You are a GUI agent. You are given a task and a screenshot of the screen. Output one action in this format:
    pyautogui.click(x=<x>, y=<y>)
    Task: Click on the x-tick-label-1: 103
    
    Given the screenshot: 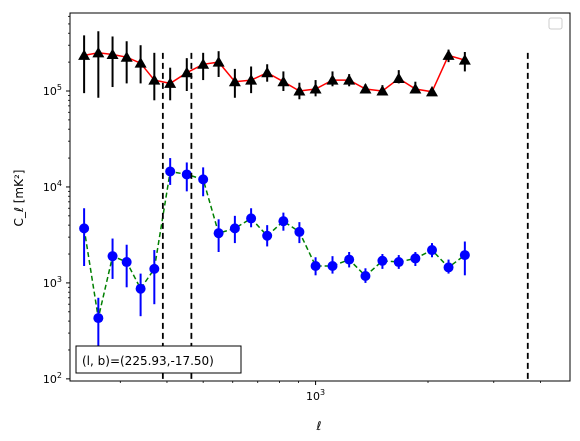 What is the action you would take?
    pyautogui.click(x=315, y=395)
    